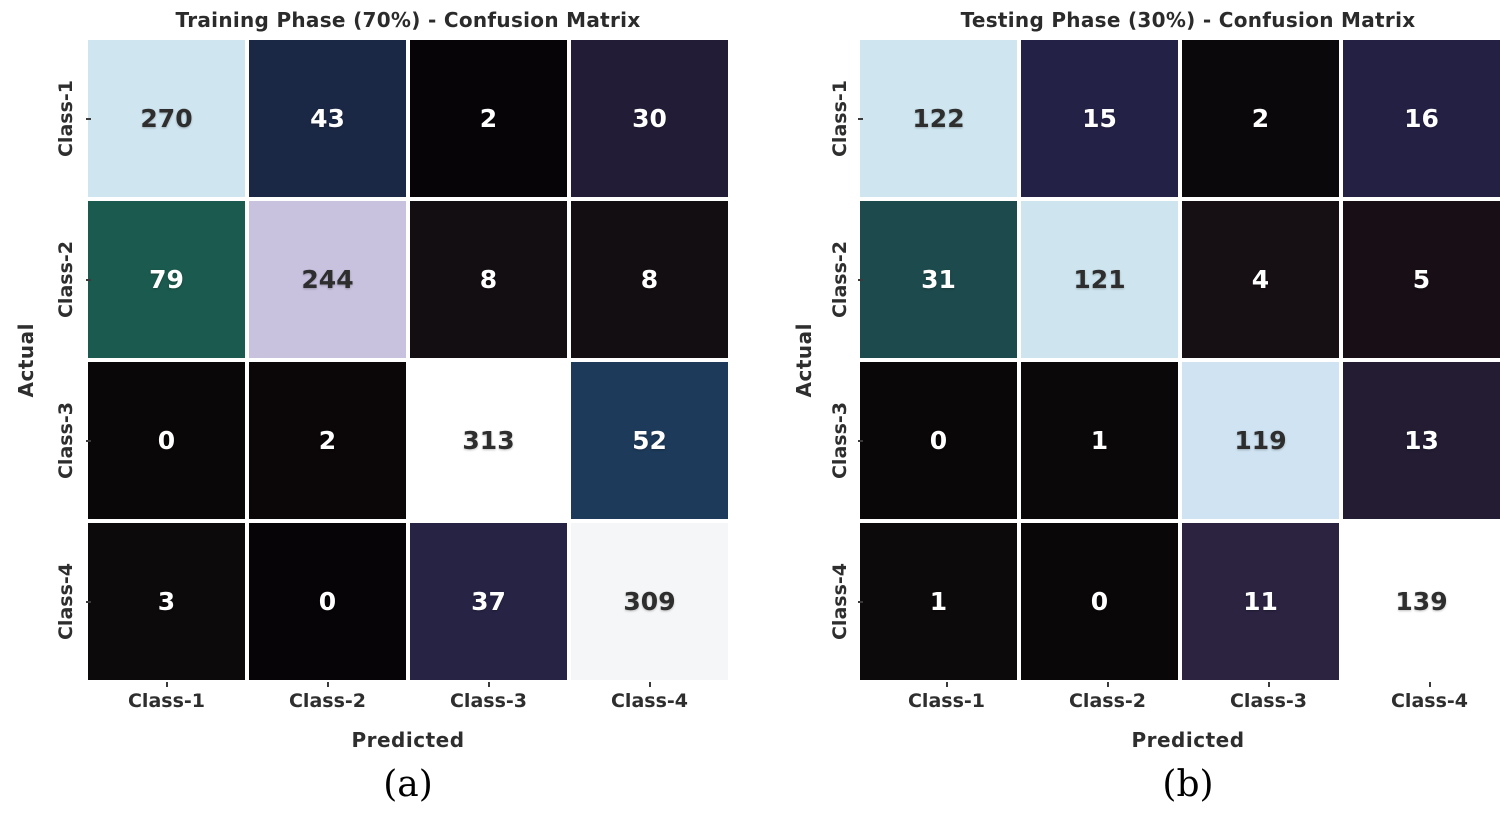  What do you see at coordinates (488, 440) in the screenshot?
I see `matrix-cell: 313` at bounding box center [488, 440].